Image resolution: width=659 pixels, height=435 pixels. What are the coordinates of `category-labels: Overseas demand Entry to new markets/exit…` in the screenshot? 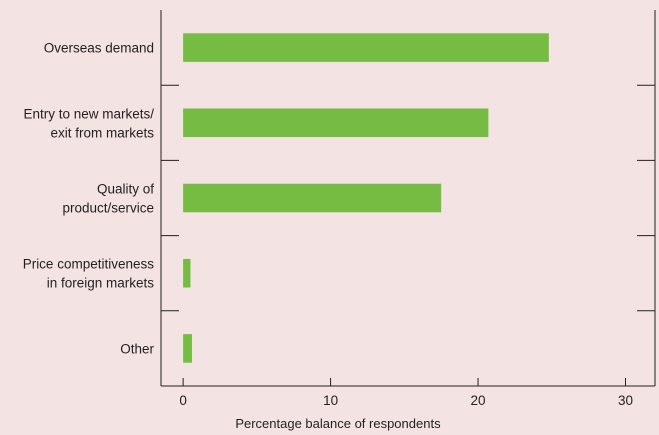 It's located at (89, 199).